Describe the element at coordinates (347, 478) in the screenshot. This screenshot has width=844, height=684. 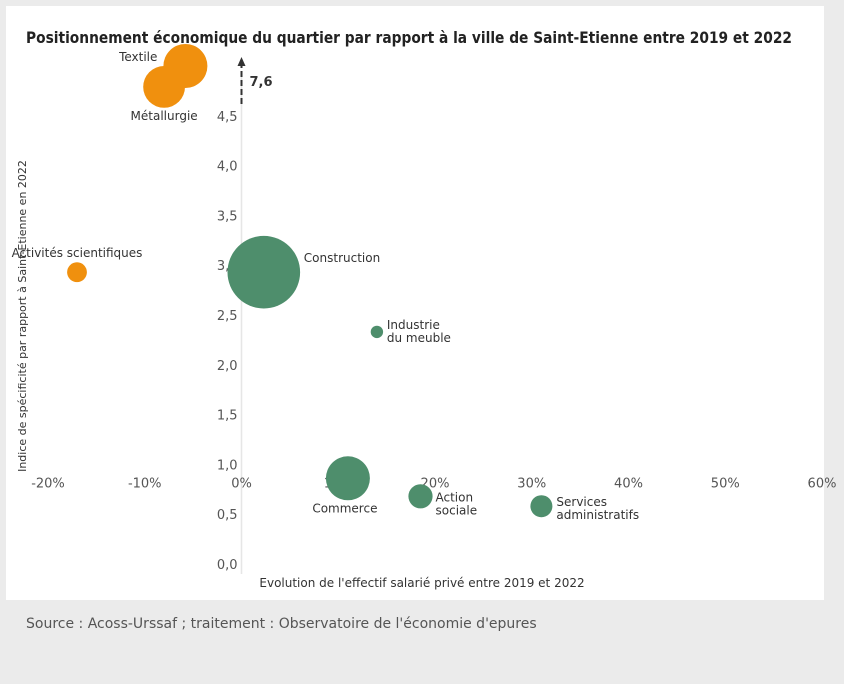
I see `bubble-commerce` at that location.